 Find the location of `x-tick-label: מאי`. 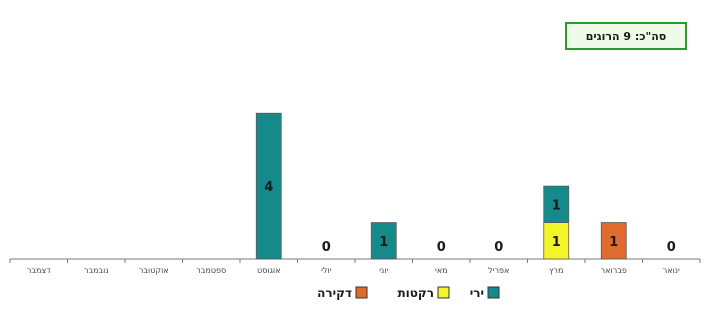

x-tick-label: מאי is located at coordinates (441, 270).